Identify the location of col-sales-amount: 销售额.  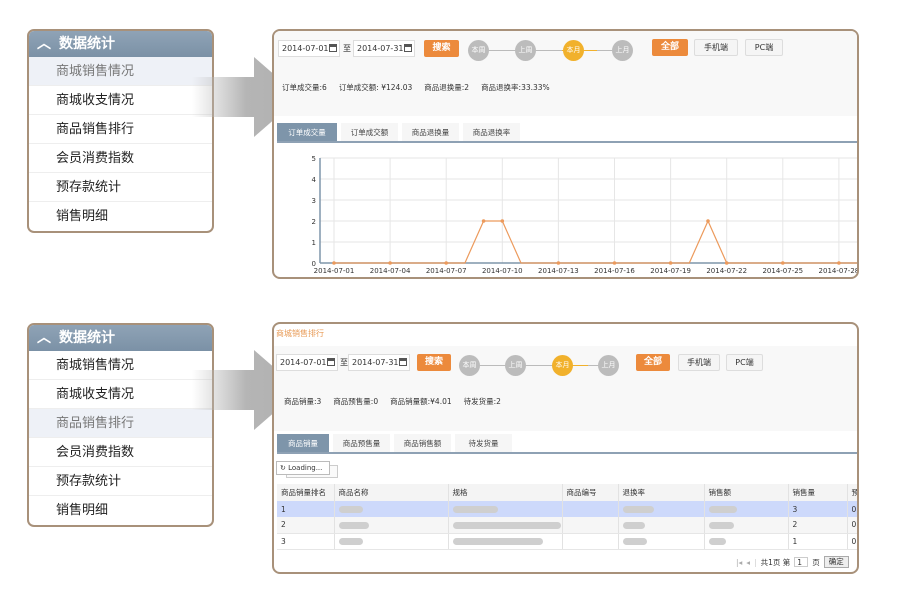
(746, 492).